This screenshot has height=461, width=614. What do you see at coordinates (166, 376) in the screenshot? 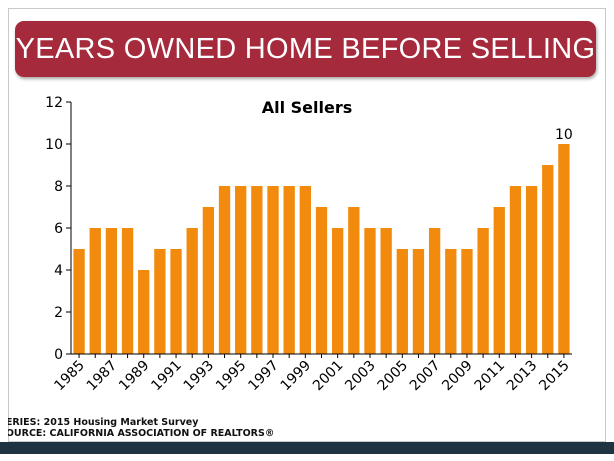
I see `x-tick-label-1991: 1991` at bounding box center [166, 376].